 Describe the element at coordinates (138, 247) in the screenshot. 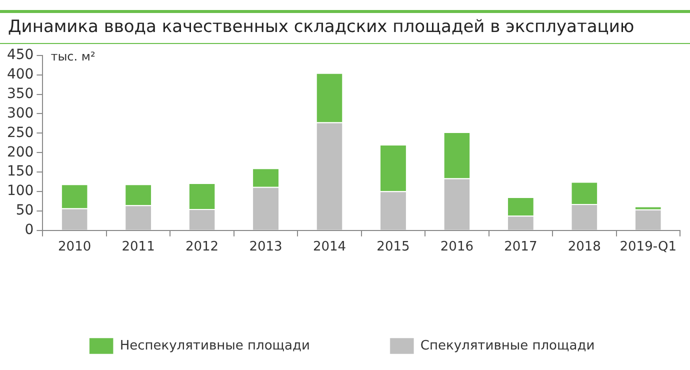

I see `x-tick-label: 2011` at that location.